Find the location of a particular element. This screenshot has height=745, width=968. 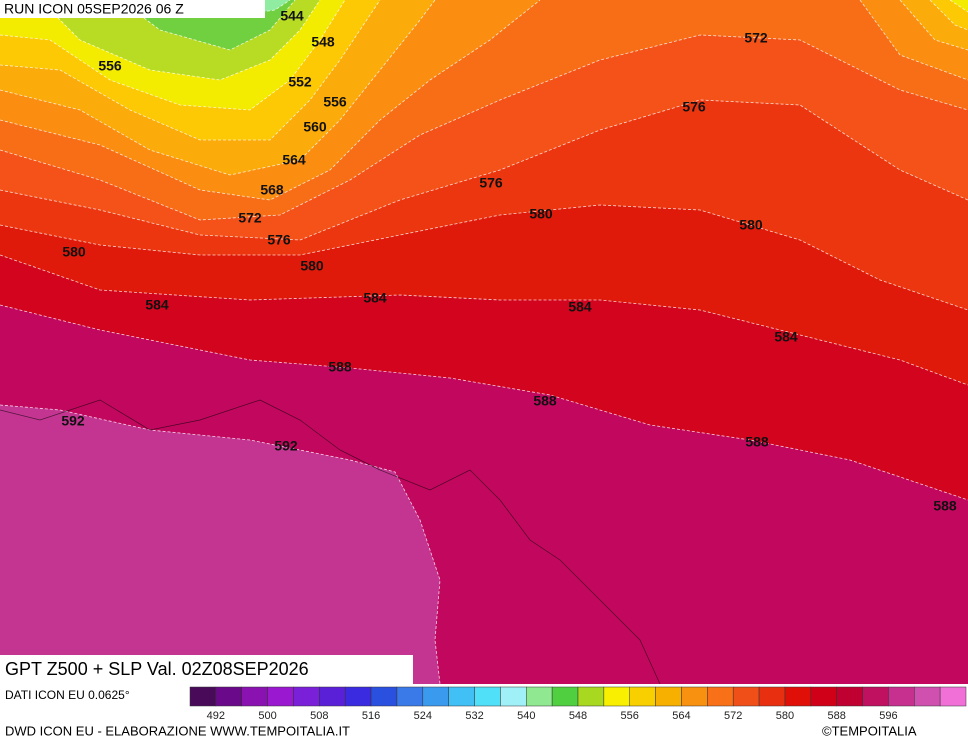

legend-label: 516 is located at coordinates (371, 716).